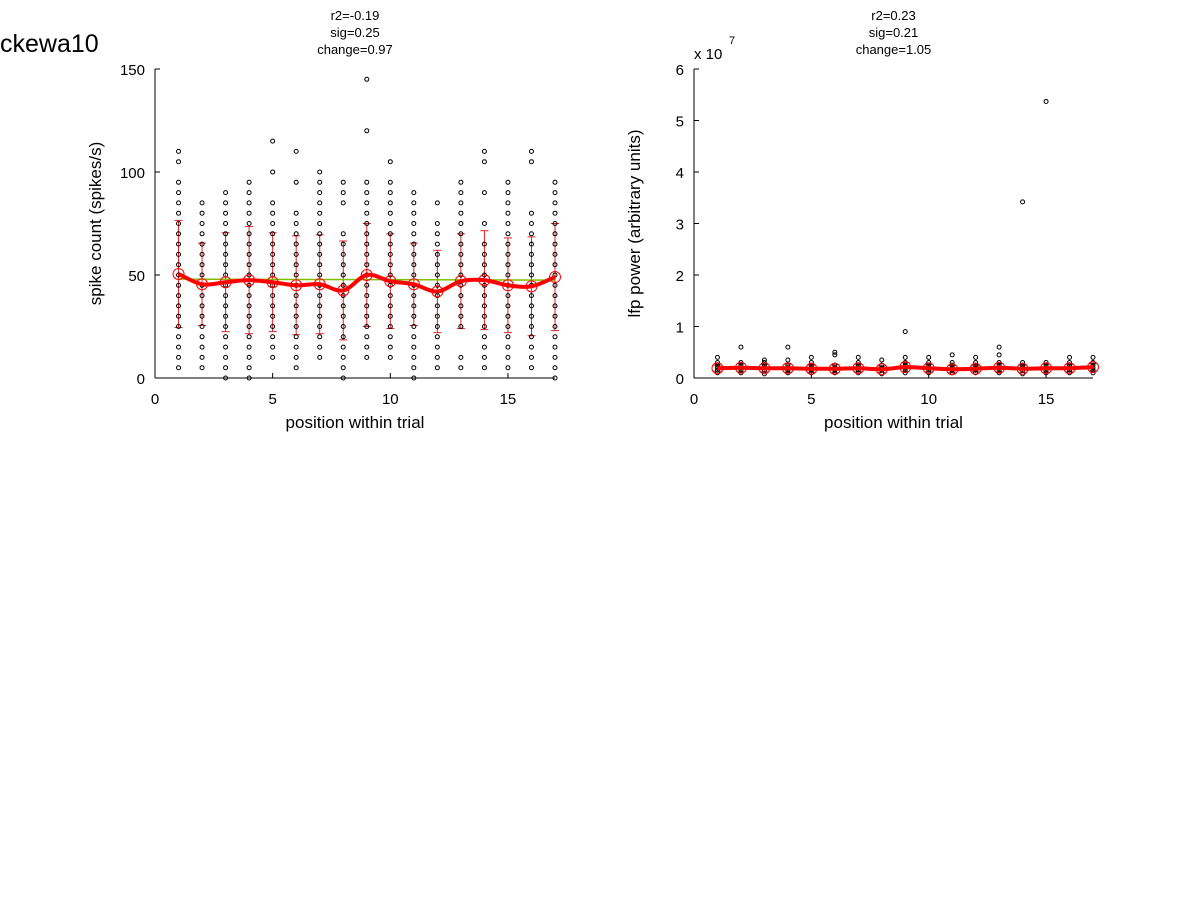 This screenshot has height=901, width=1200. I want to click on y-tick-label: 0, so click(141, 379).